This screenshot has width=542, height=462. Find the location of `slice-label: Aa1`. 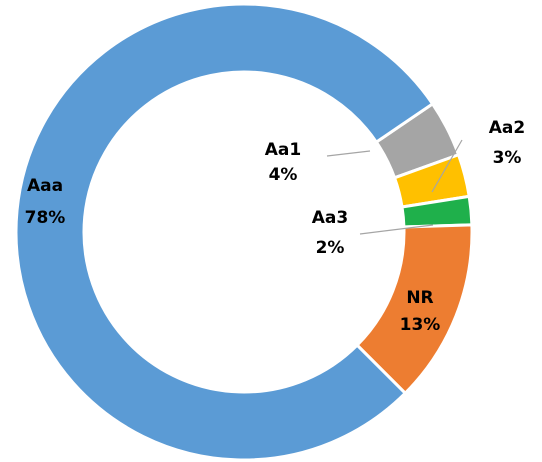

slice-label: Aa1 is located at coordinates (283, 150).